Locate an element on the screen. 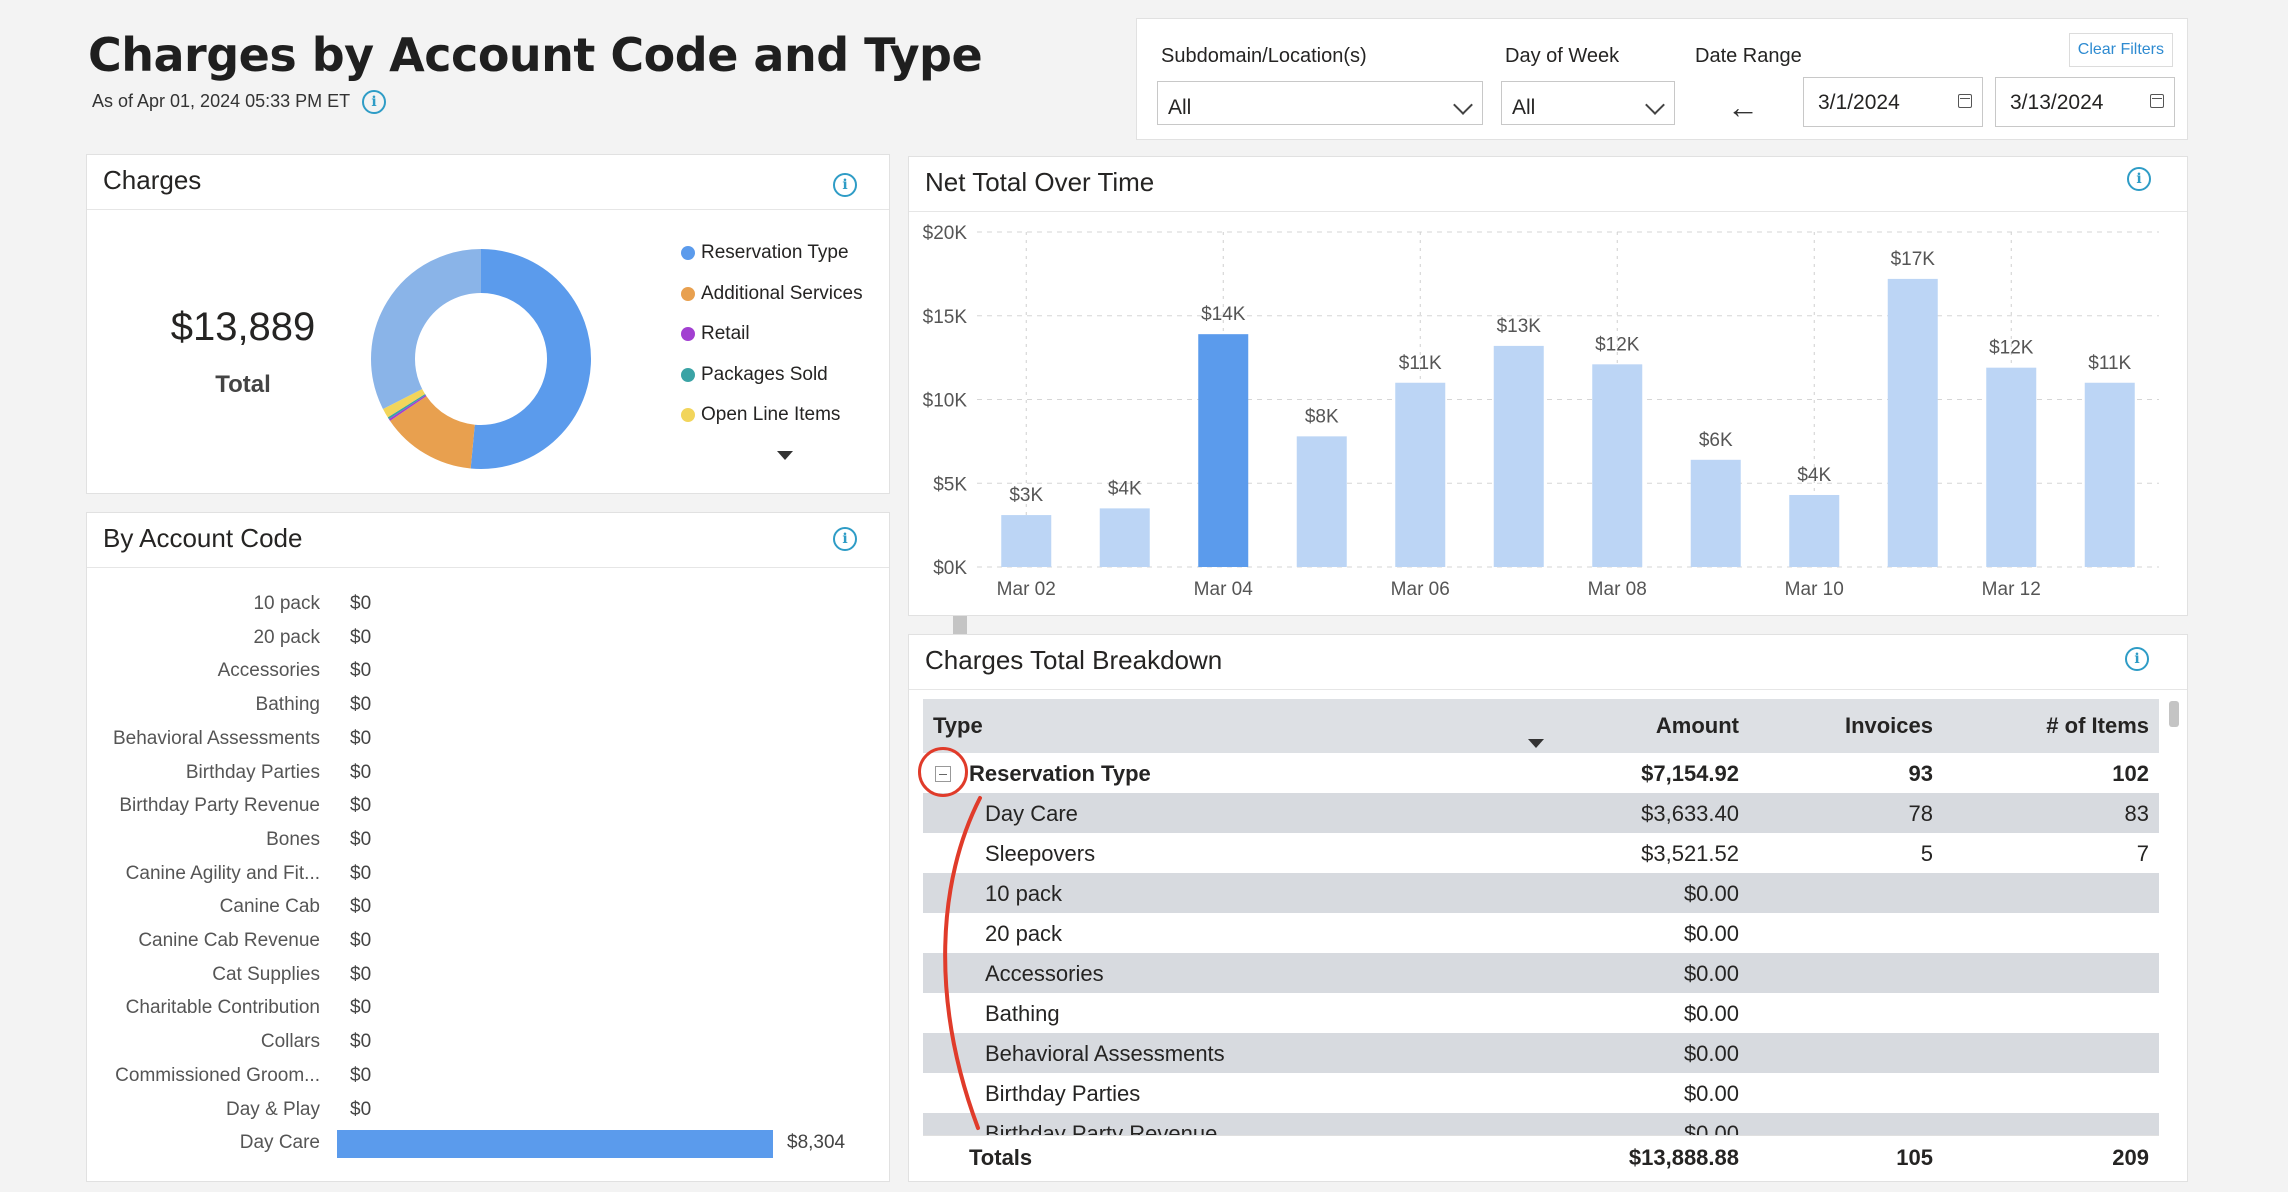 This screenshot has height=1192, width=2288. legend-label: Packages Sold is located at coordinates (764, 374).